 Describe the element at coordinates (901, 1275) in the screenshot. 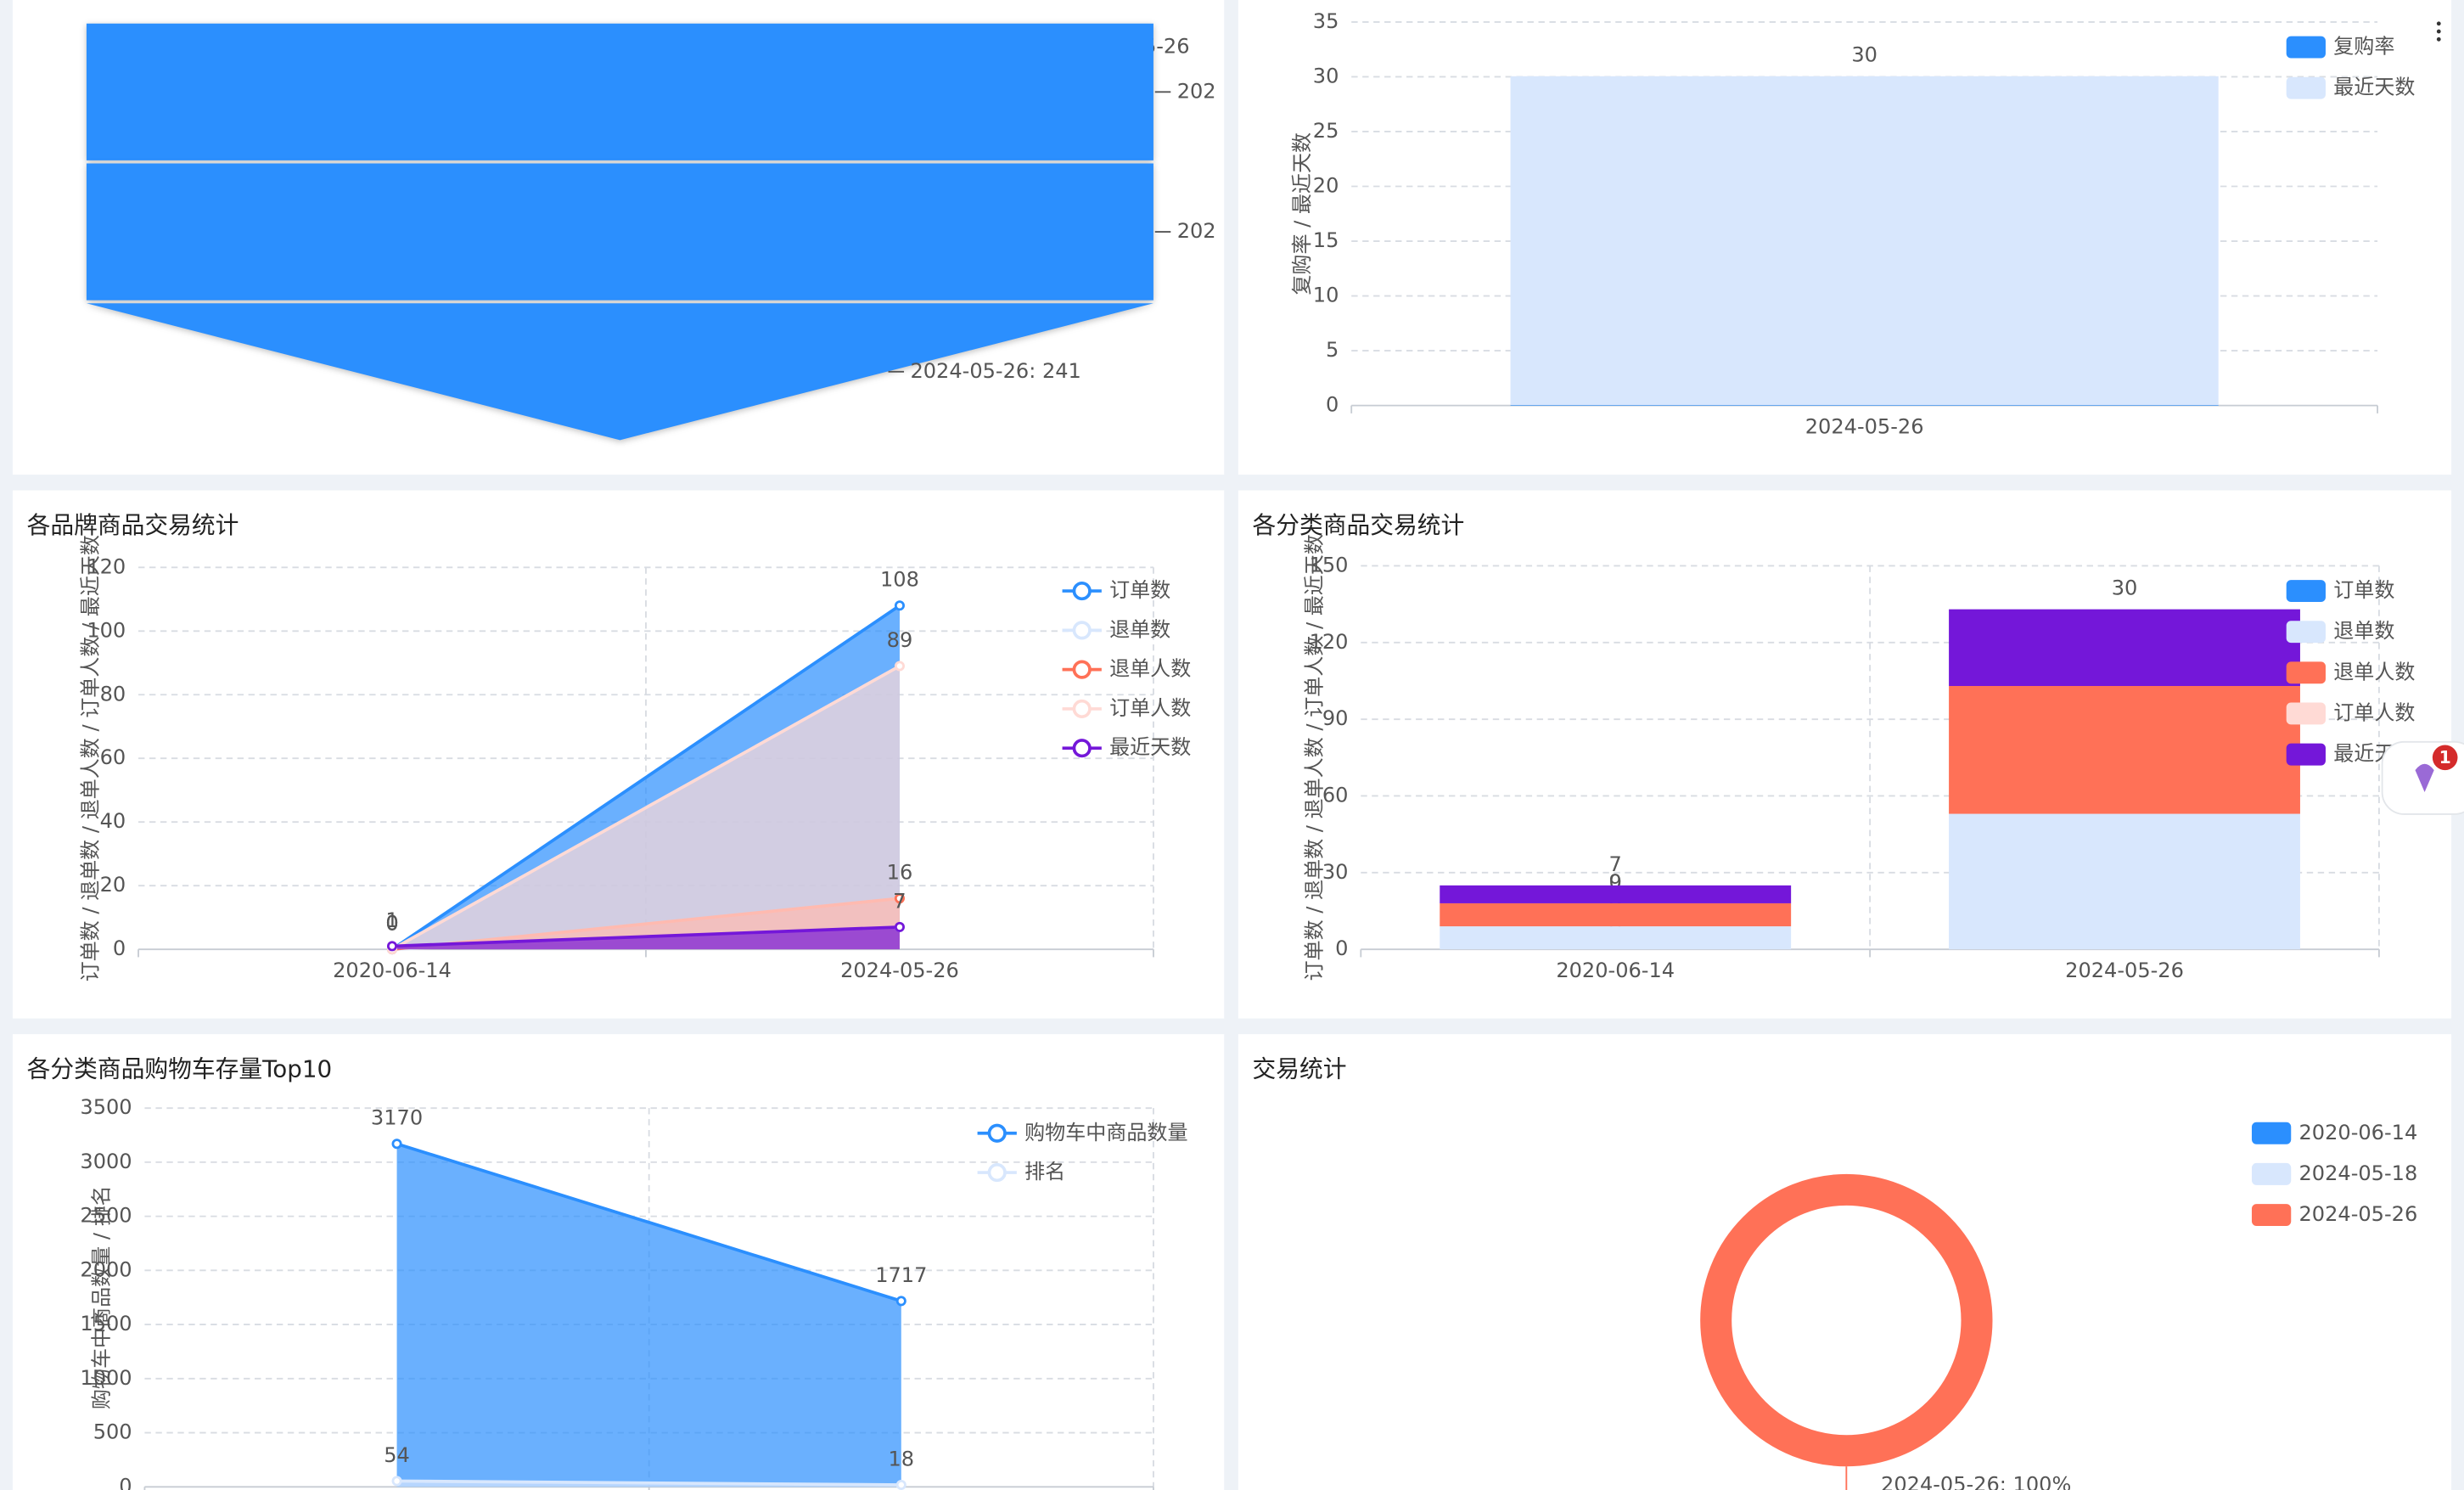

I see `value-label: 1717` at that location.